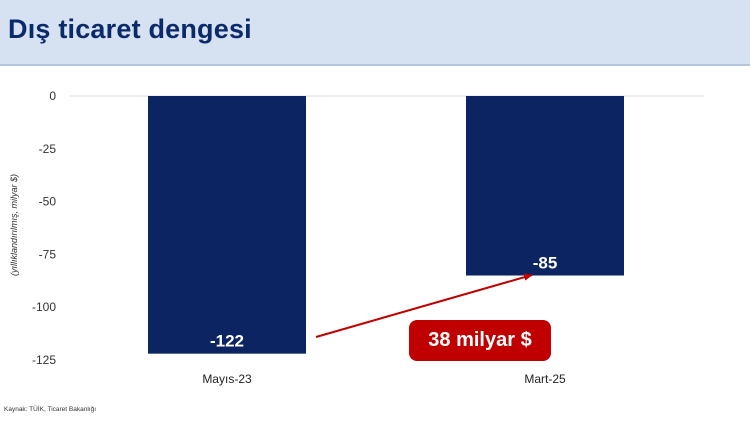 The image size is (750, 421). I want to click on y-tick-label: -100, so click(44, 307).